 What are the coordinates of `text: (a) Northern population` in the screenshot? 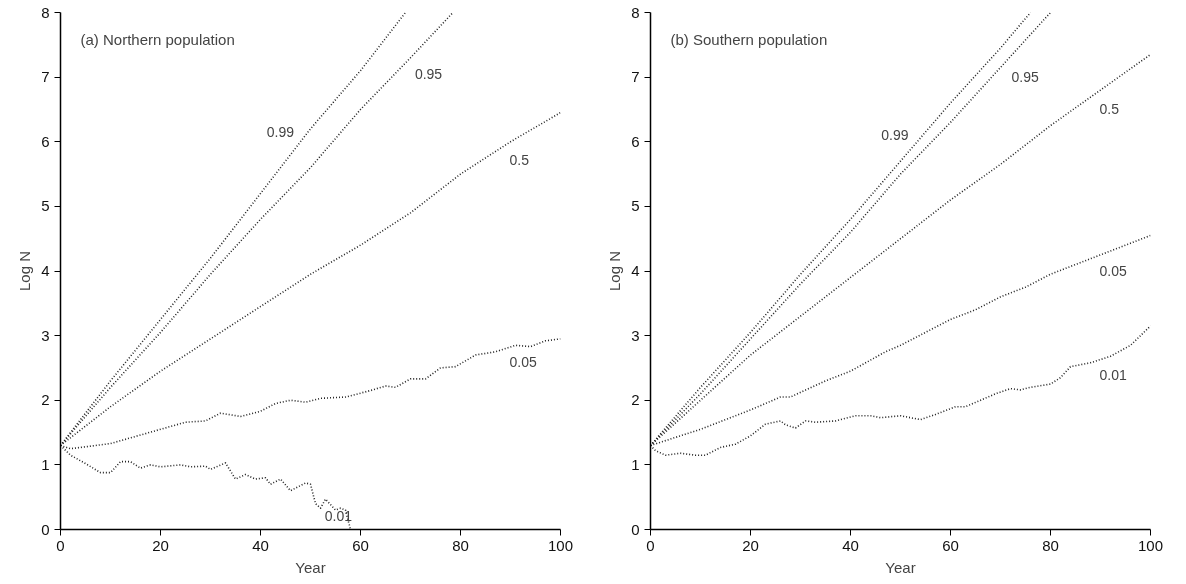 It's located at (157, 39).